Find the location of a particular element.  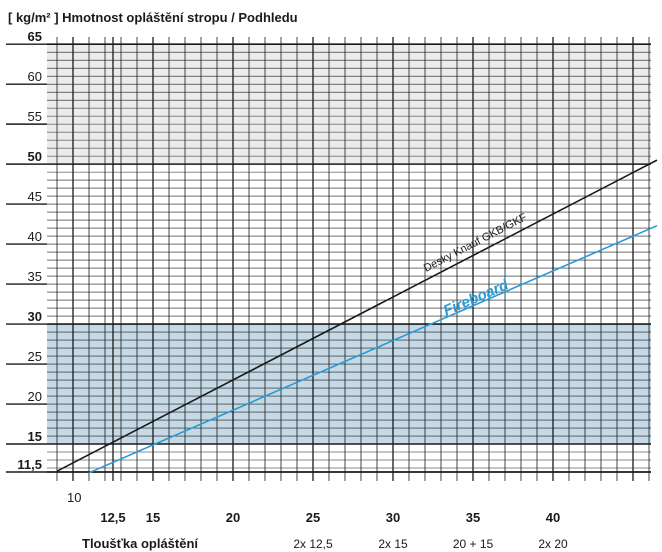

y-tick-label: 30 is located at coordinates (35, 316).